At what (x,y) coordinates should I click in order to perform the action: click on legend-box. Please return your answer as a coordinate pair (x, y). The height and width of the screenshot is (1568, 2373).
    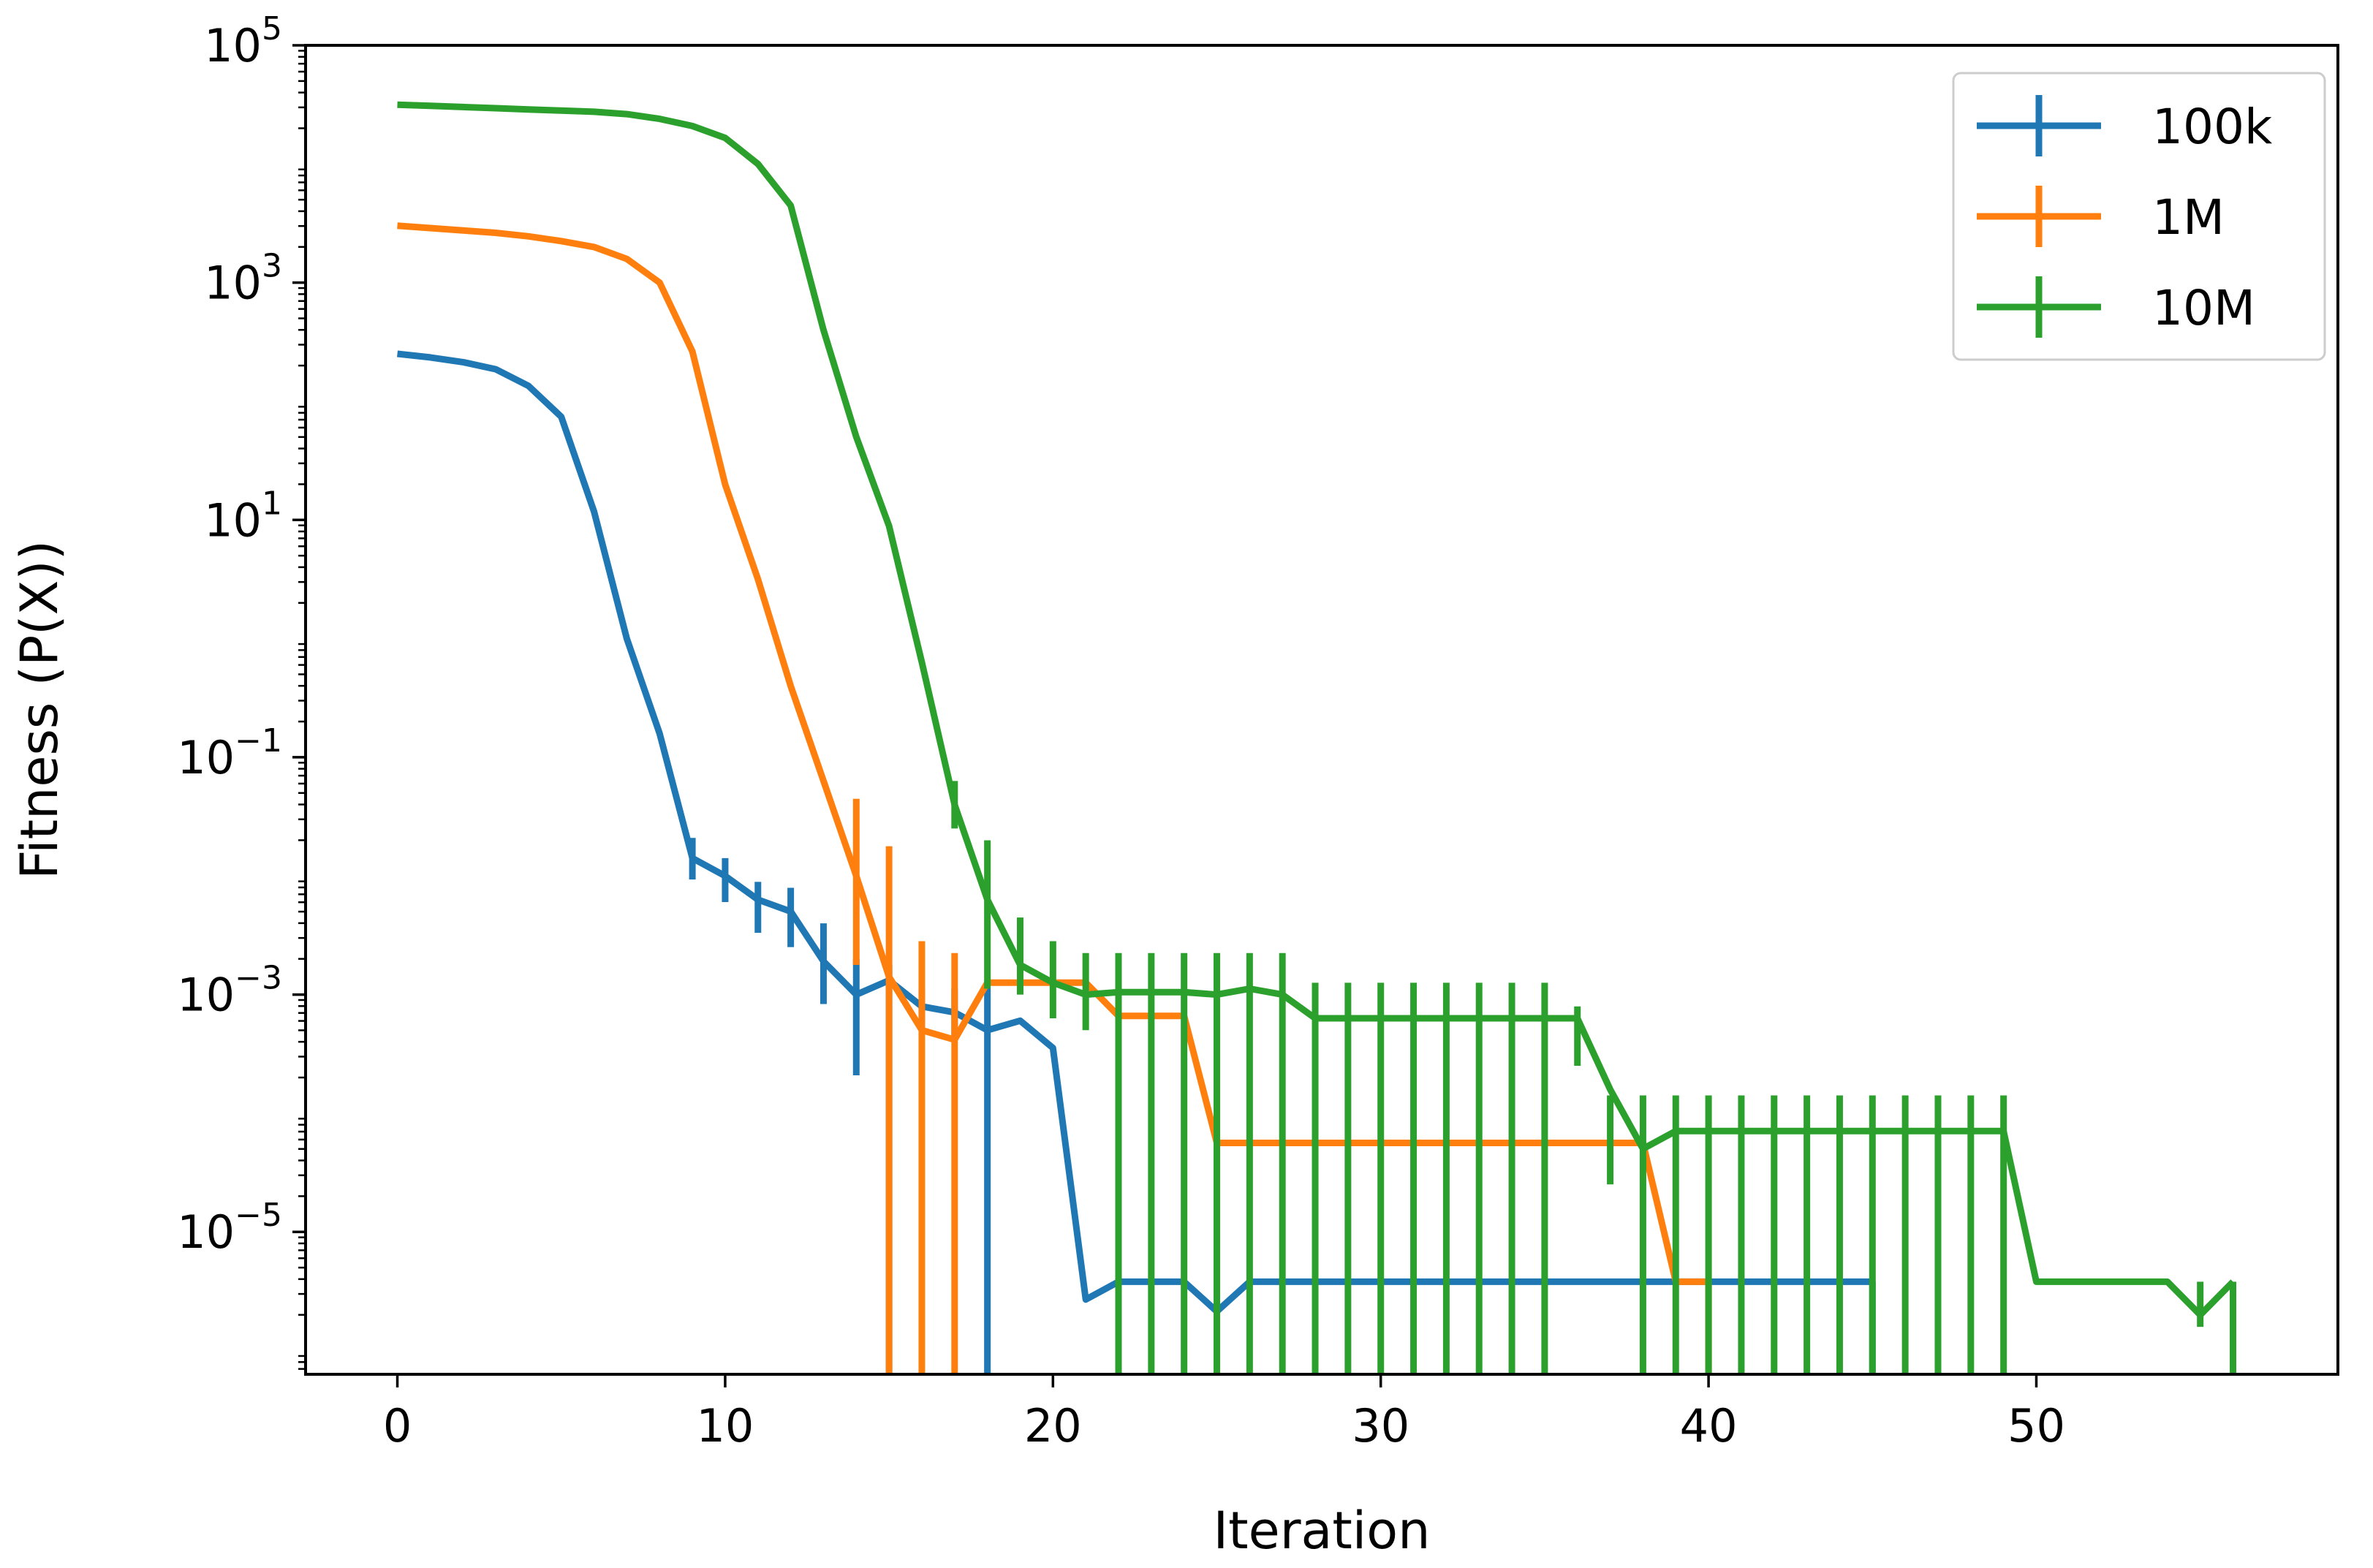
    Looking at the image, I should click on (2139, 217).